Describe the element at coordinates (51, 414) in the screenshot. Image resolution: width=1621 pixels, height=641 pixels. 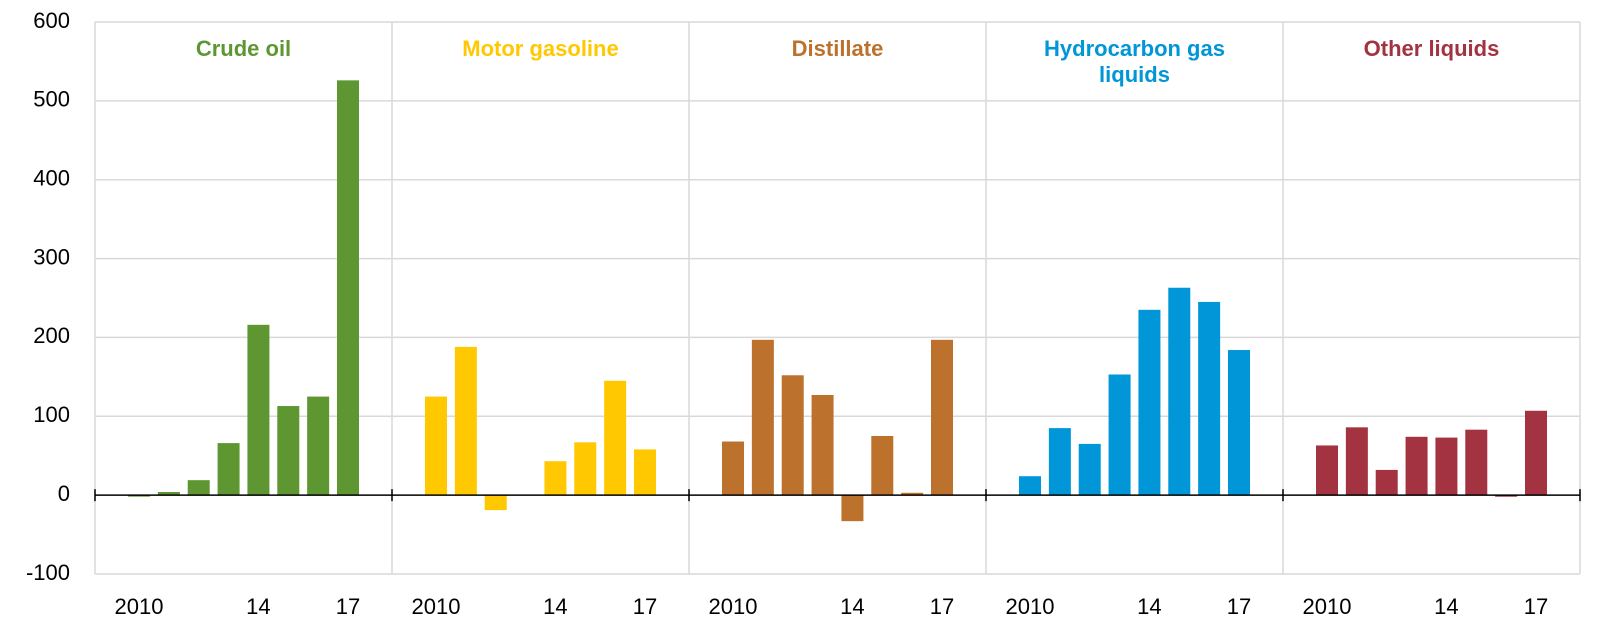
I see `y-tick-label: 100` at that location.